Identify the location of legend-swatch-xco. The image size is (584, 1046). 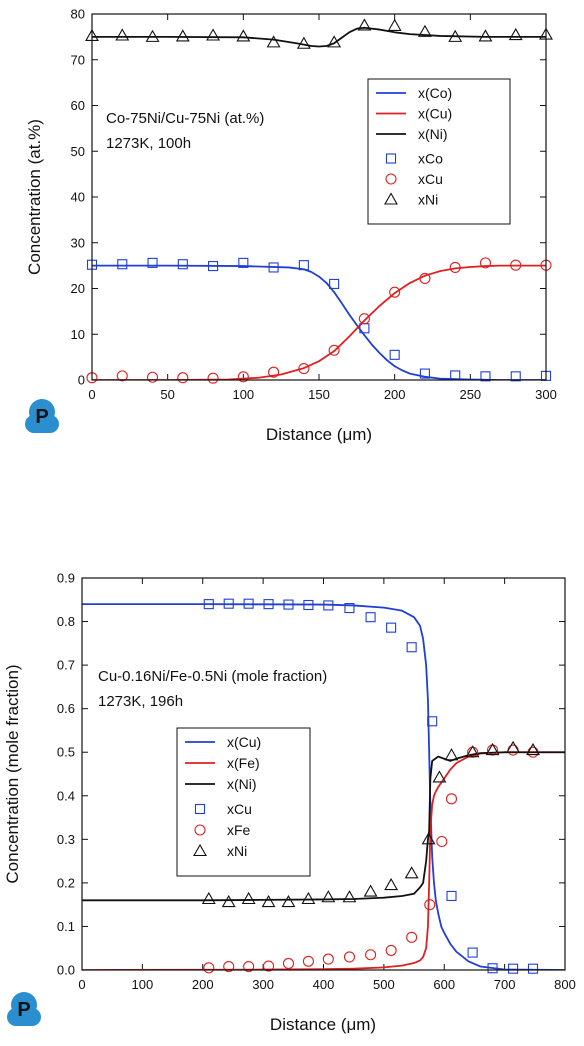
(391, 158).